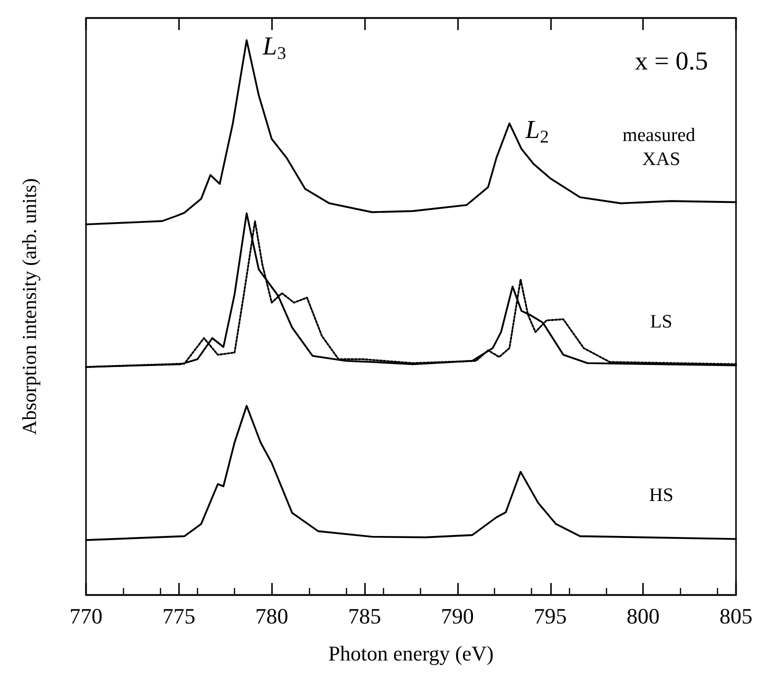  Describe the element at coordinates (671, 61) in the screenshot. I see `annotation: x = 0.5` at that location.